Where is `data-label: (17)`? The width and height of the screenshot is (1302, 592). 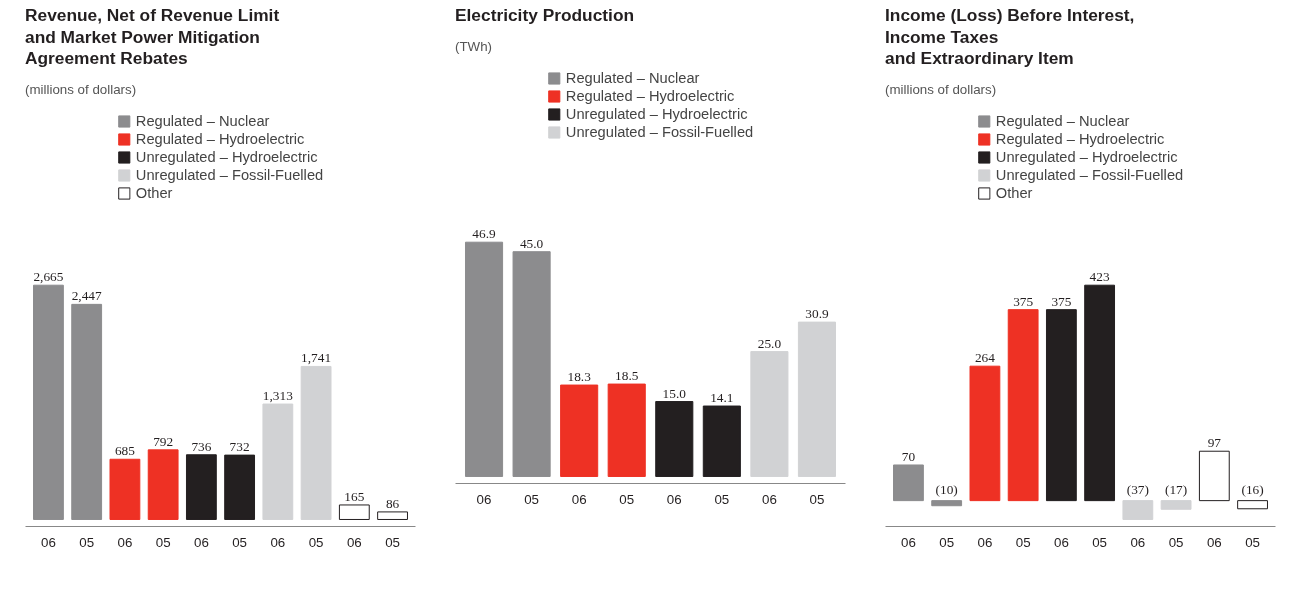
data-label: (17) is located at coordinates (1176, 489).